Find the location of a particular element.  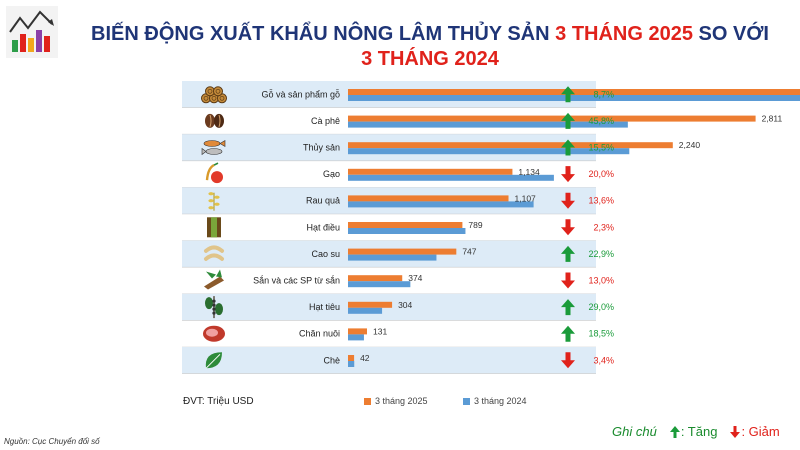

fruit-icon is located at coordinates (214, 201).